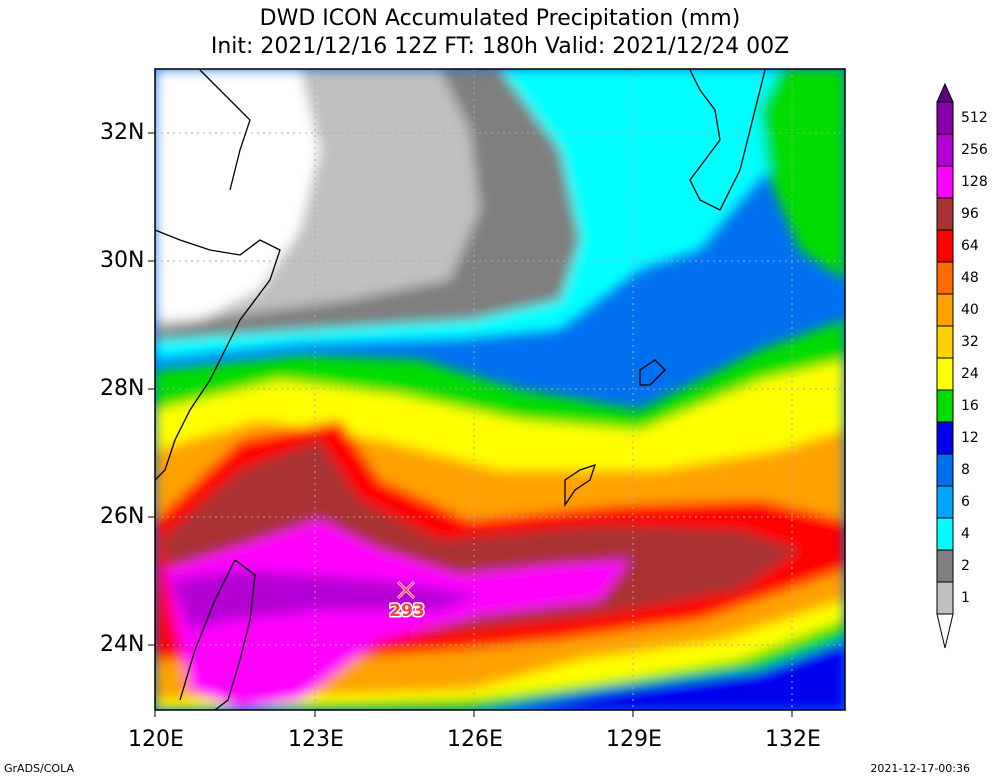 Image resolution: width=1000 pixels, height=779 pixels. What do you see at coordinates (945, 92) in the screenshot?
I see `colorbar-top-arrow` at bounding box center [945, 92].